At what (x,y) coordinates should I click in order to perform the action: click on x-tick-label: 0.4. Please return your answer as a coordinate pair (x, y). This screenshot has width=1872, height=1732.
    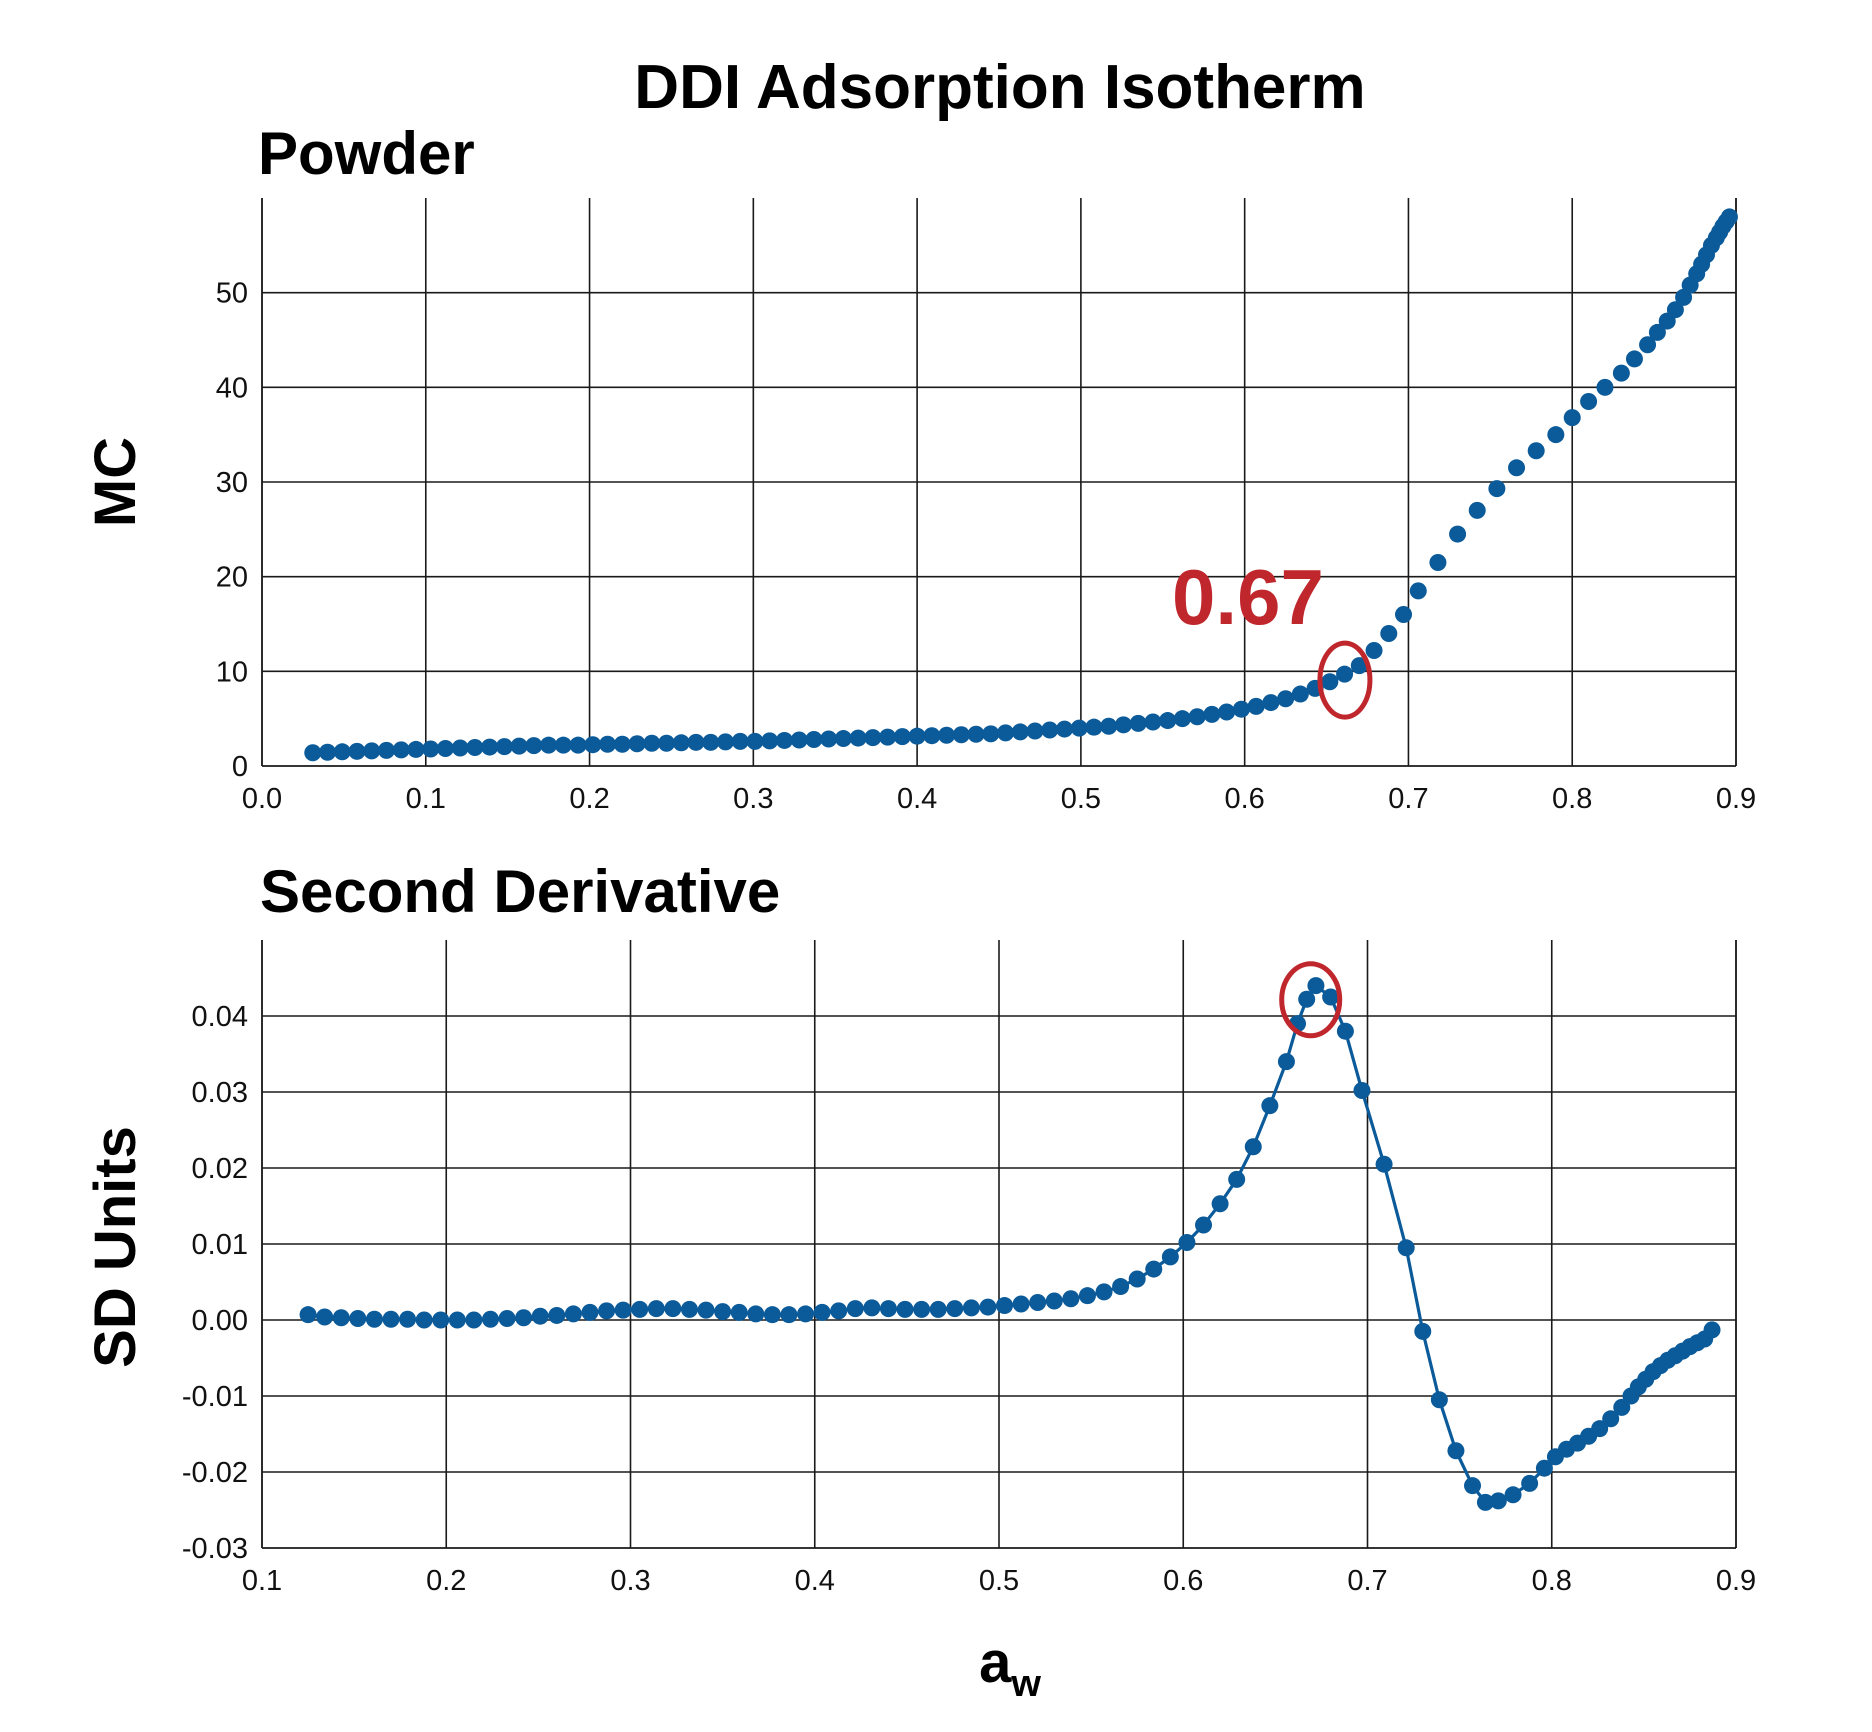
    Looking at the image, I should click on (917, 799).